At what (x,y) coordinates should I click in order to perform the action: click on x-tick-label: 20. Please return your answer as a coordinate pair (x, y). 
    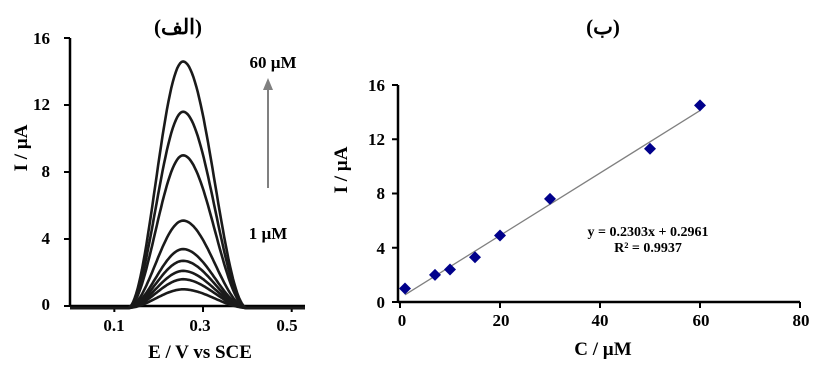
    Looking at the image, I should click on (501, 320).